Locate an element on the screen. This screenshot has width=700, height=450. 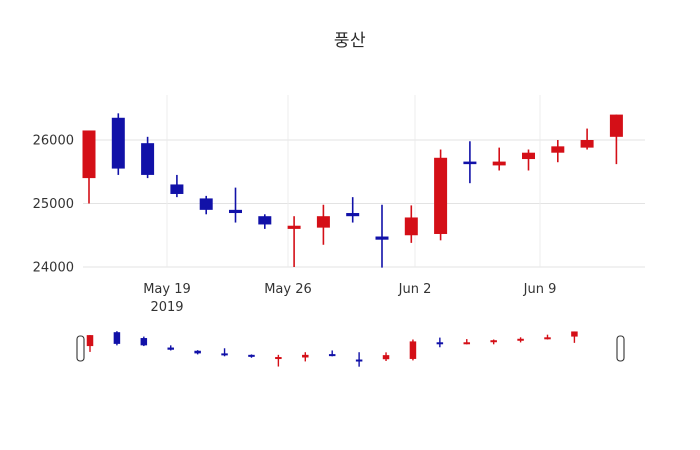
page-title: 풍산 is located at coordinates (350, 41).